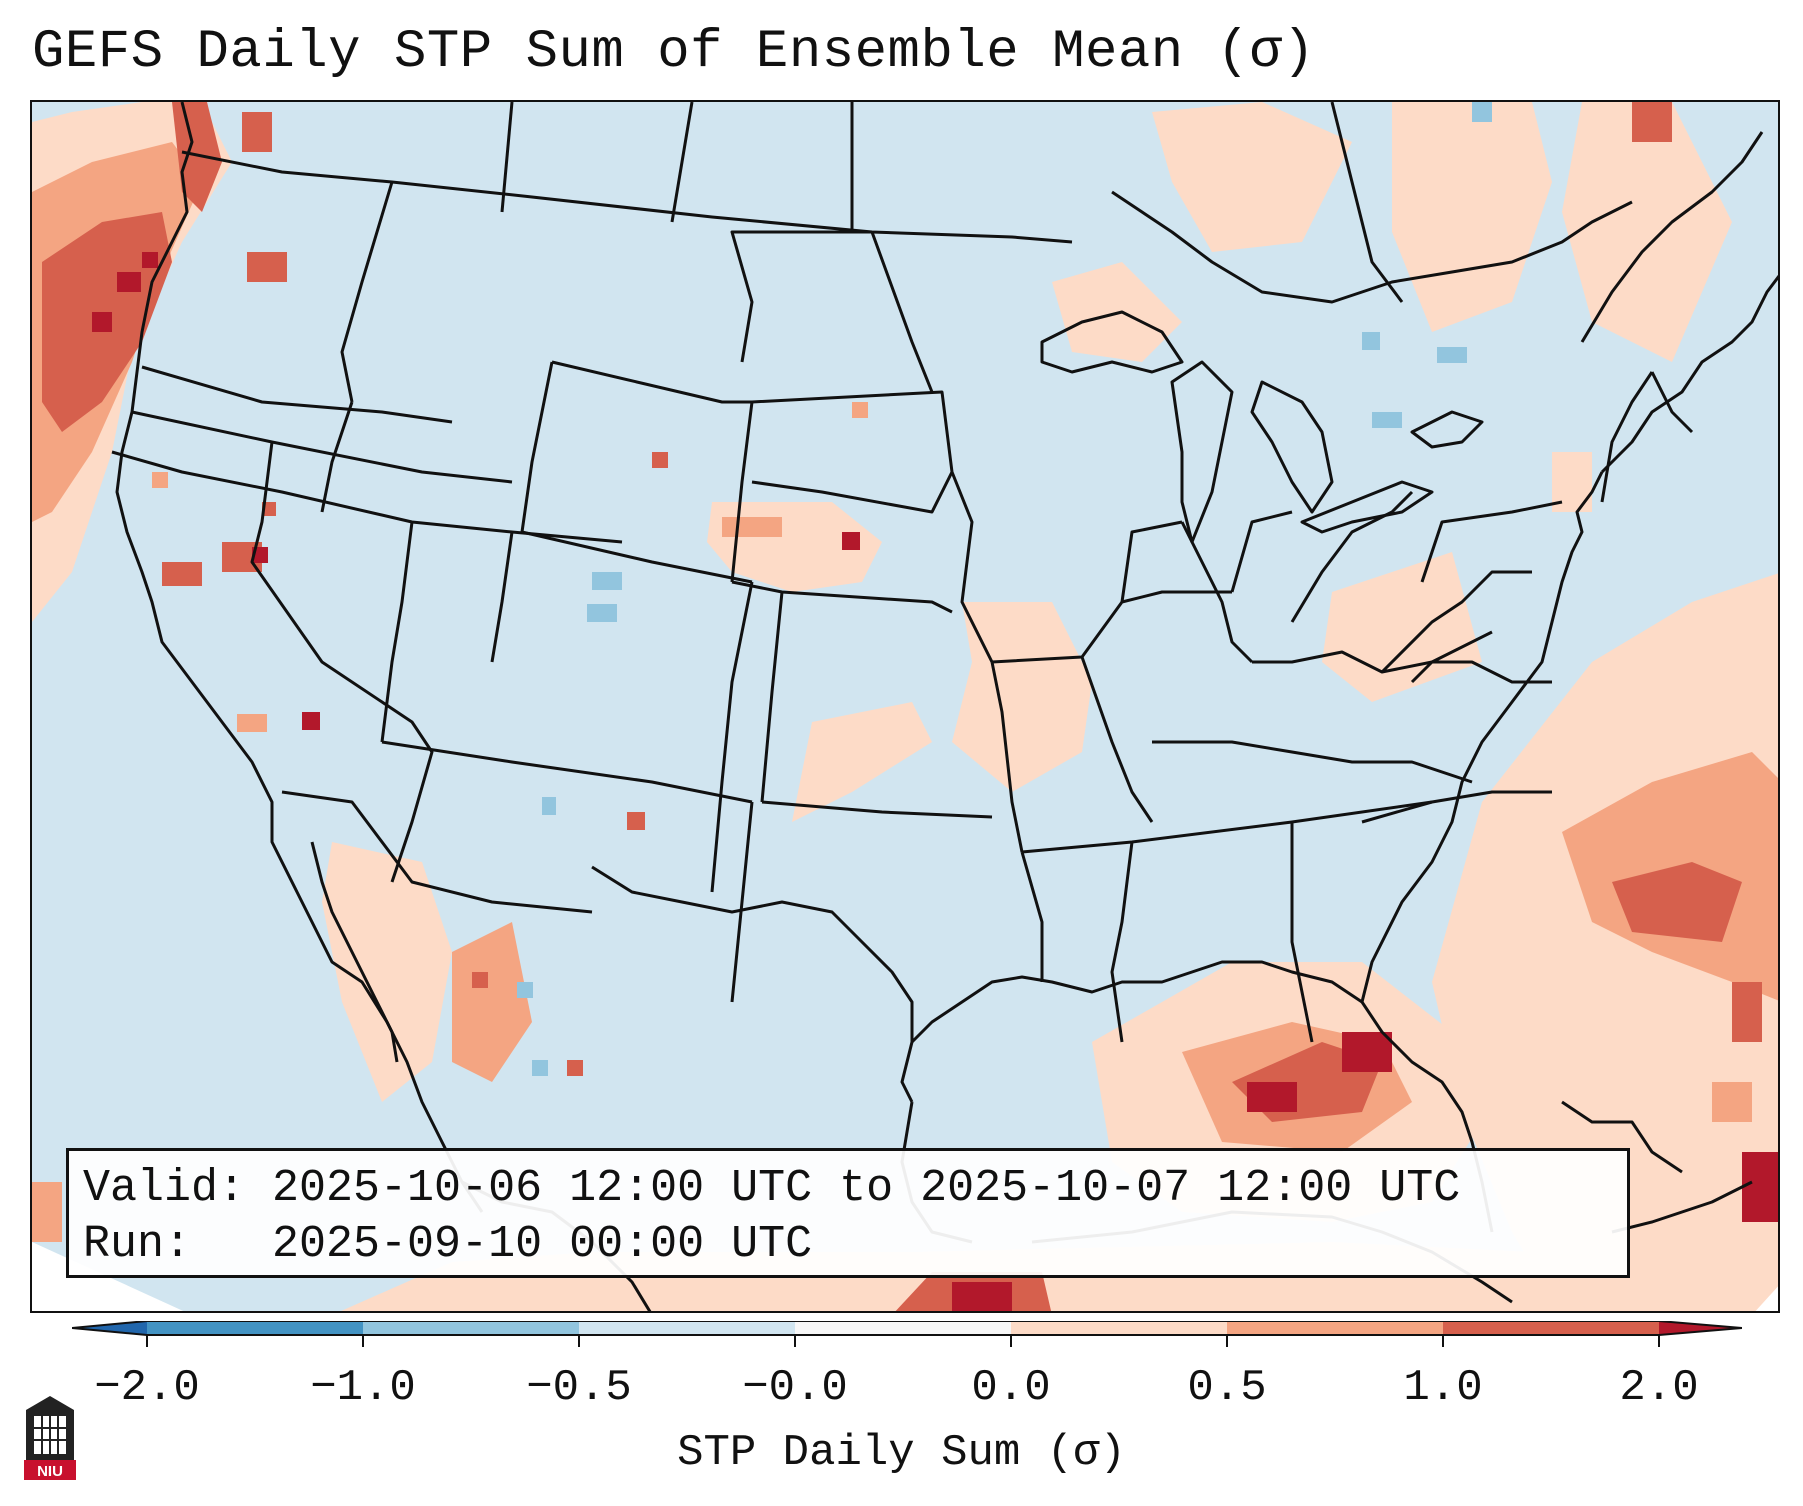 The height and width of the screenshot is (1506, 1803). What do you see at coordinates (1659, 1388) in the screenshot?
I see `colorbar-tick-label: 2.0` at bounding box center [1659, 1388].